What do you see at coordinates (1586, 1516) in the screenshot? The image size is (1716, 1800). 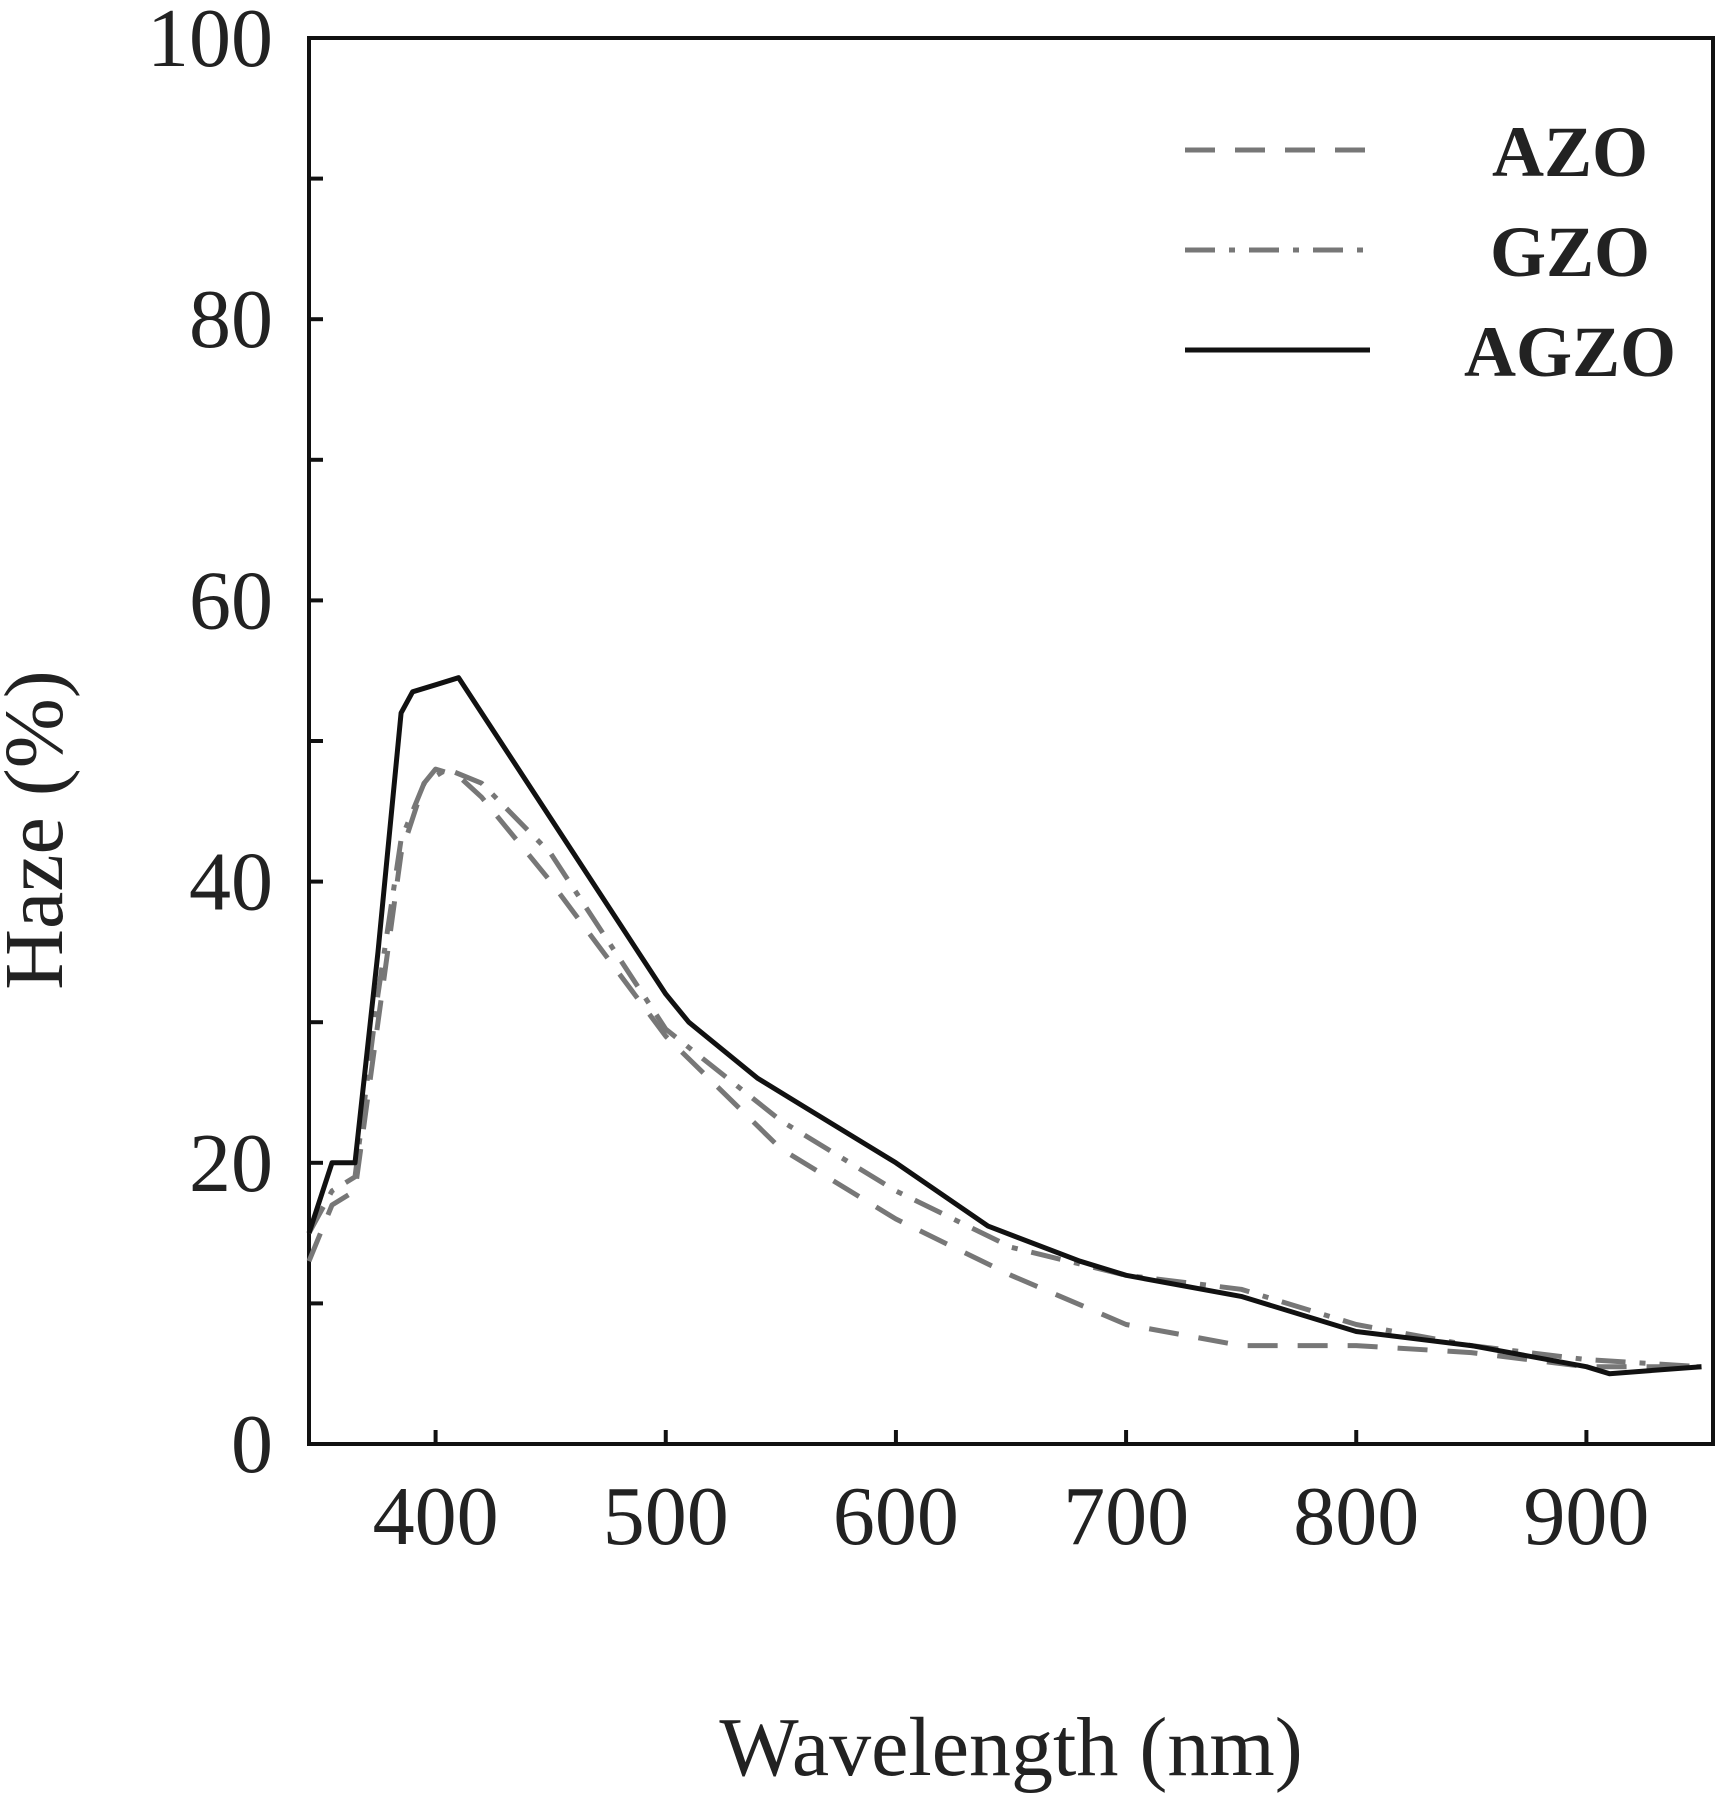 I see `x-tick-label: 900` at bounding box center [1586, 1516].